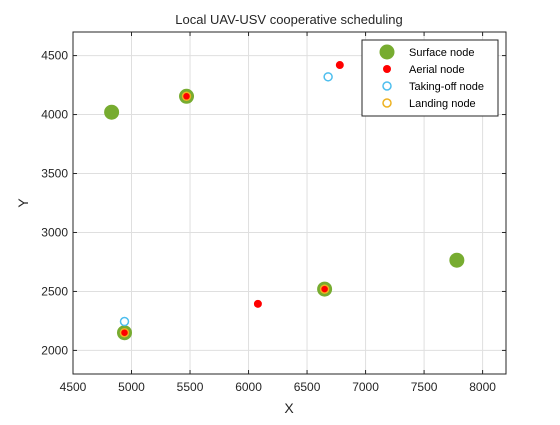 The width and height of the screenshot is (560, 425). I want to click on x-tick-label: 5500, so click(190, 387).